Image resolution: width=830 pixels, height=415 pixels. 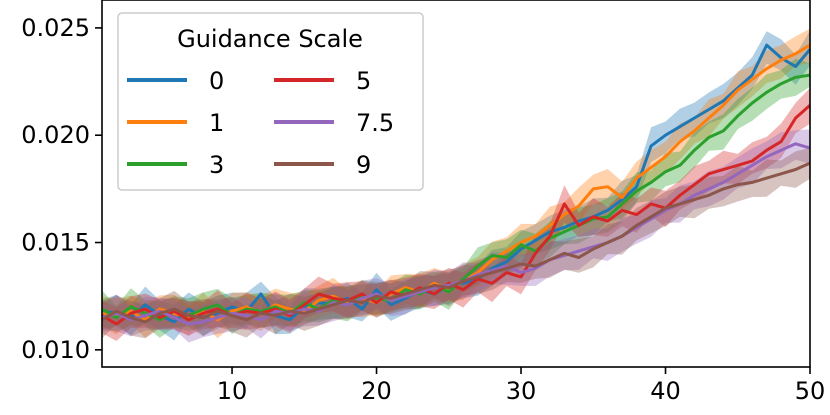 What do you see at coordinates (232, 391) in the screenshot?
I see `x-tick-label: 10` at bounding box center [232, 391].